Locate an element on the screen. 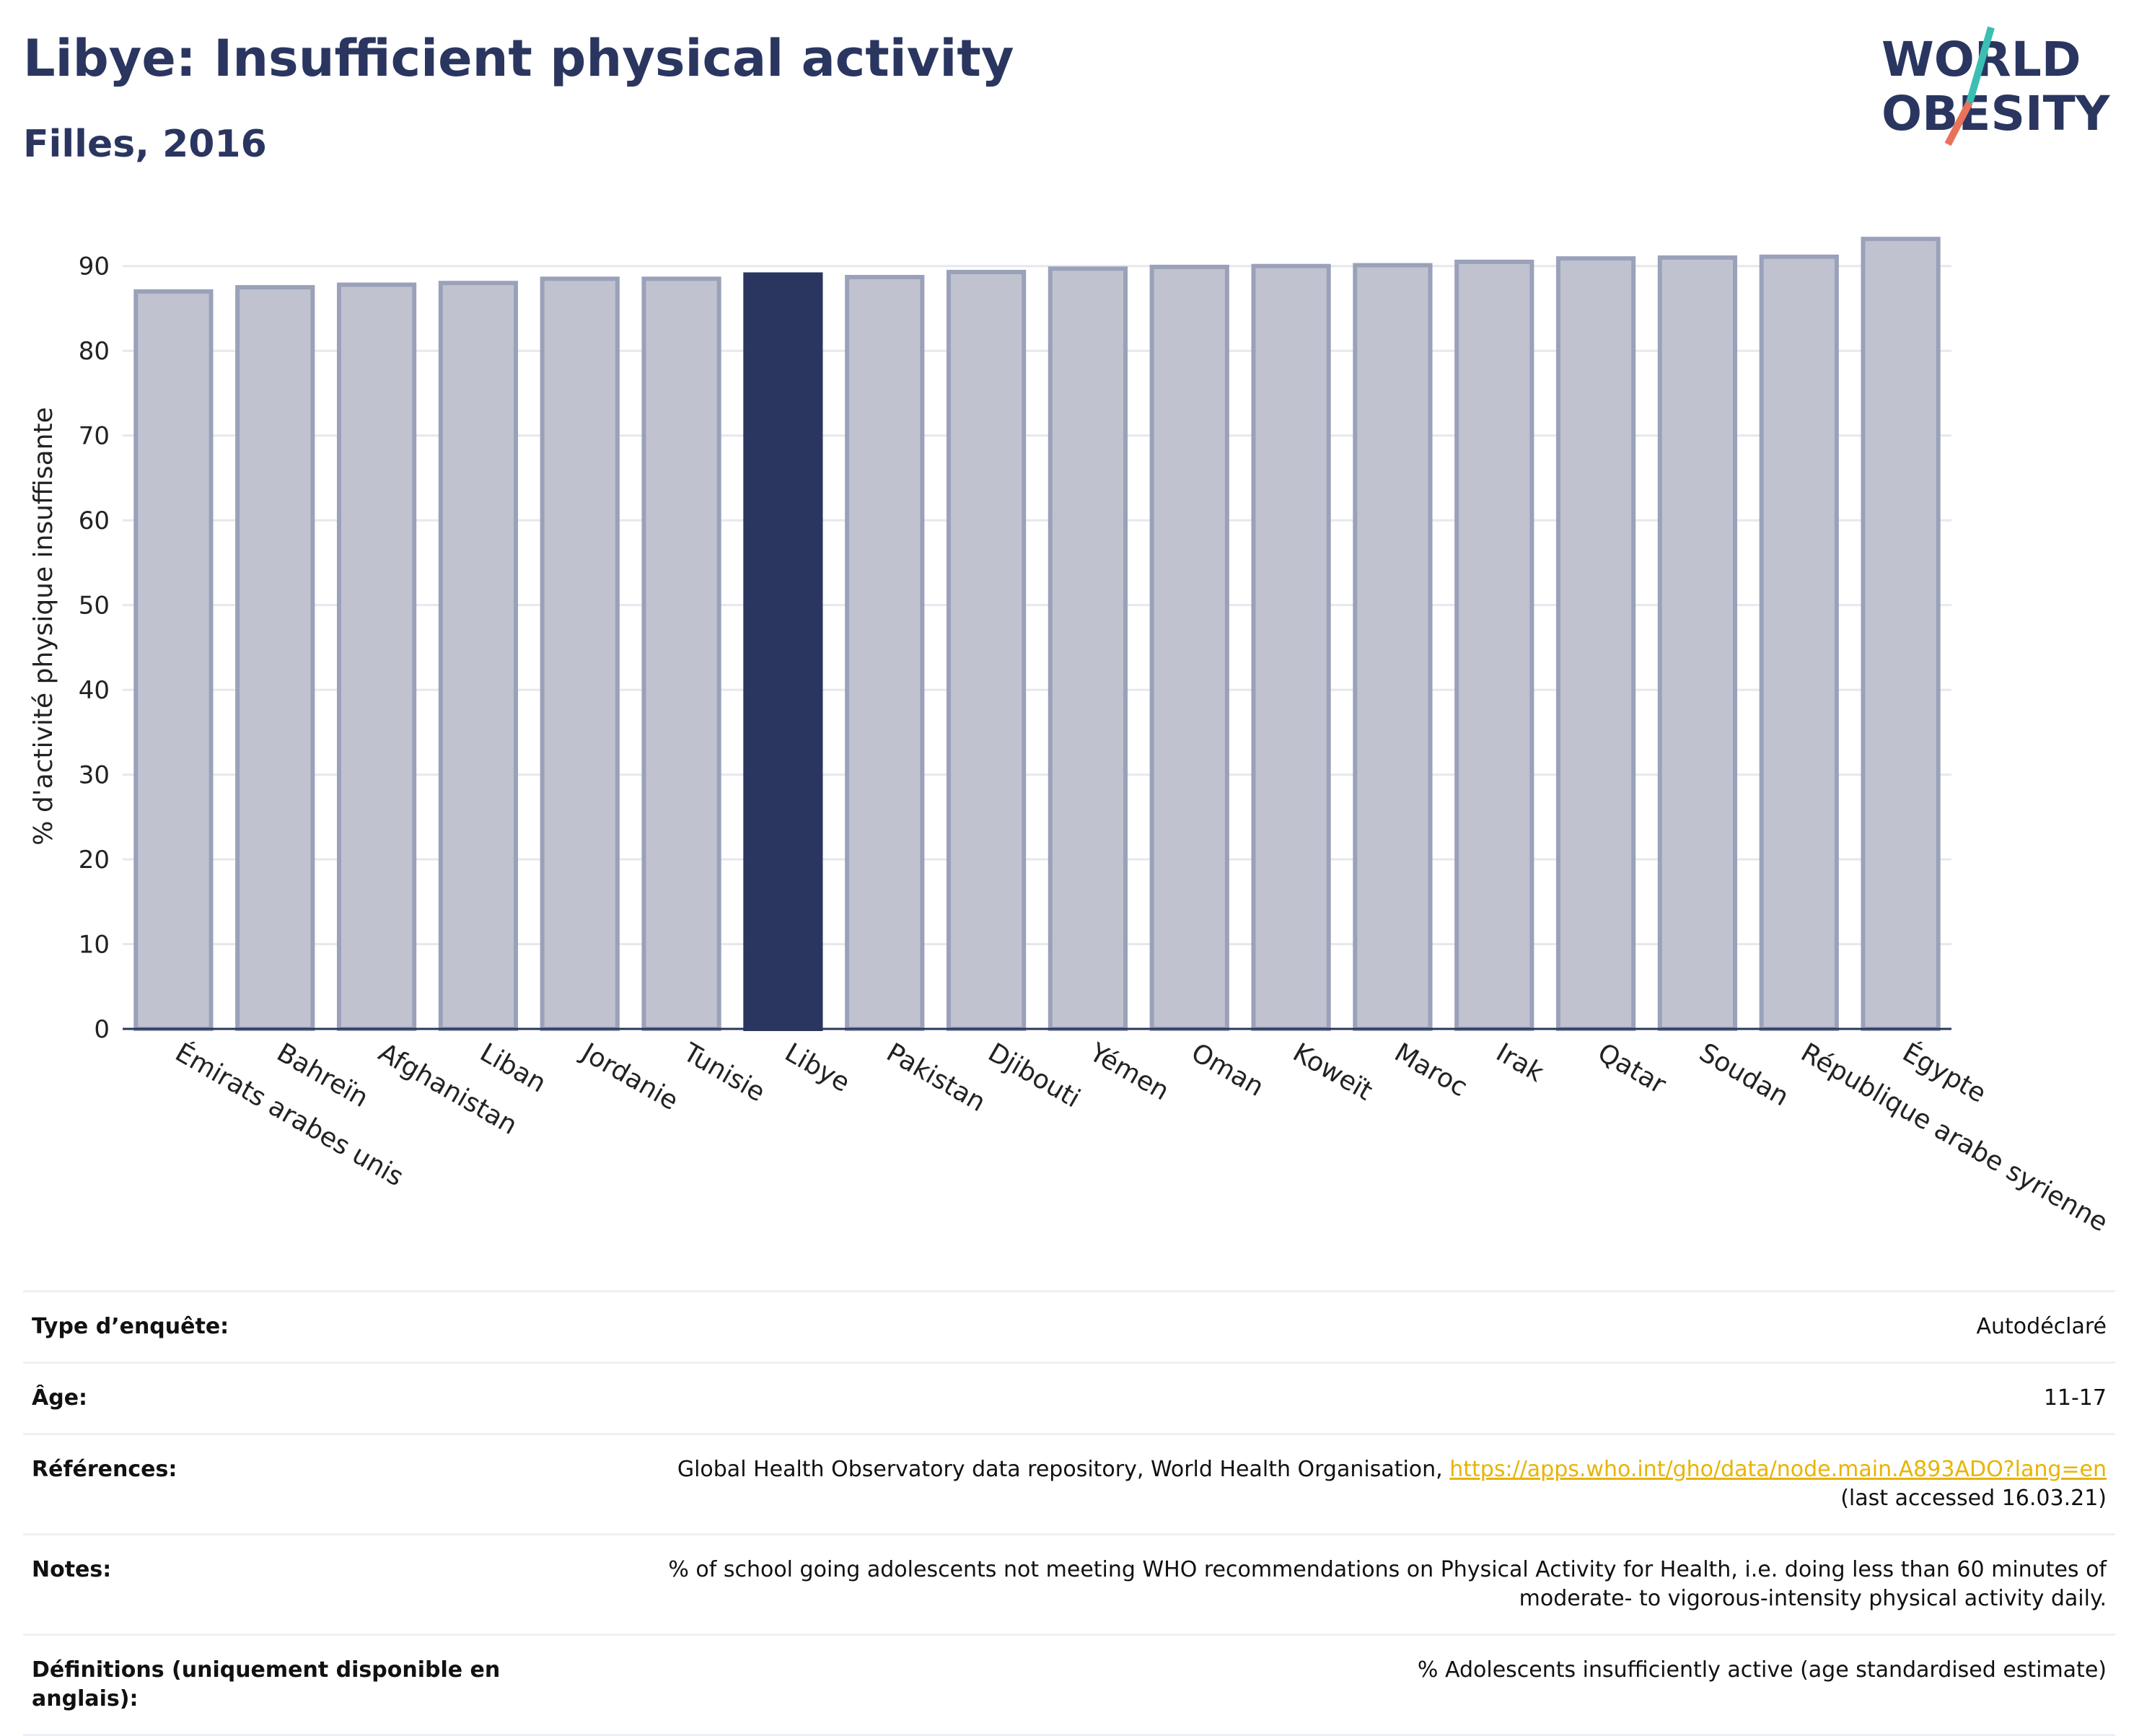 This screenshot has height=1736, width=2134. x-tick-label: Jordanie is located at coordinates (629, 1076).